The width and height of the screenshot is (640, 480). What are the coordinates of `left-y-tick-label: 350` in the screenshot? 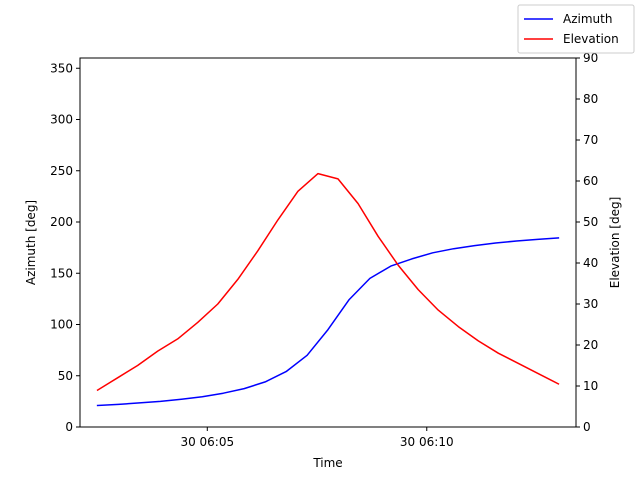 It's located at (61, 68).